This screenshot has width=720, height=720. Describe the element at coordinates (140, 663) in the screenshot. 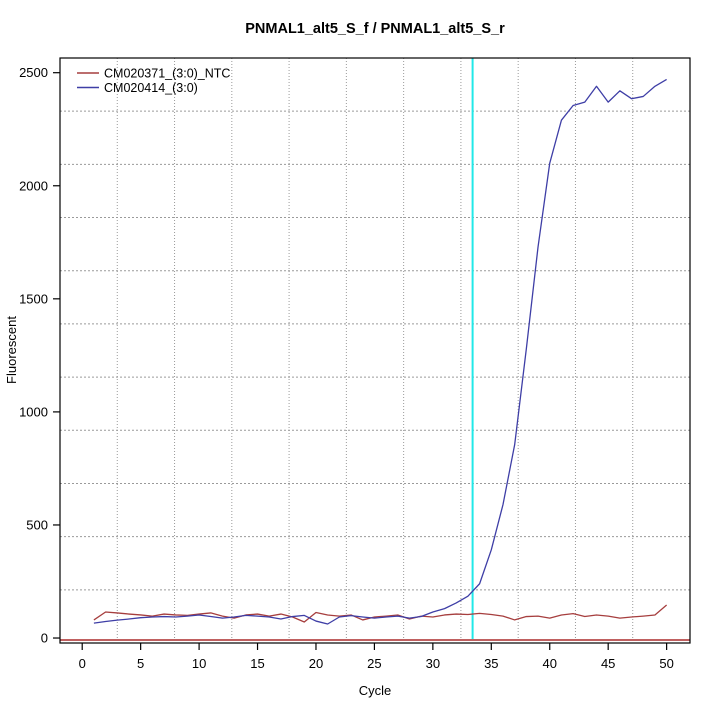

I see `x-tick-label: 5` at that location.